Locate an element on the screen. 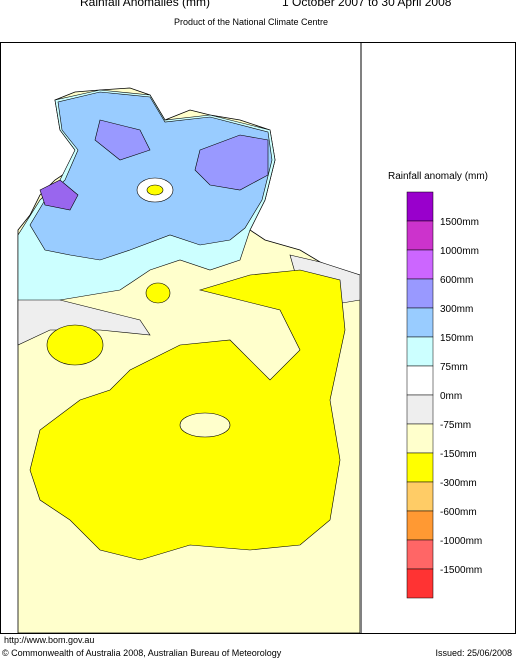  legend-label: -75mm is located at coordinates (455, 425).